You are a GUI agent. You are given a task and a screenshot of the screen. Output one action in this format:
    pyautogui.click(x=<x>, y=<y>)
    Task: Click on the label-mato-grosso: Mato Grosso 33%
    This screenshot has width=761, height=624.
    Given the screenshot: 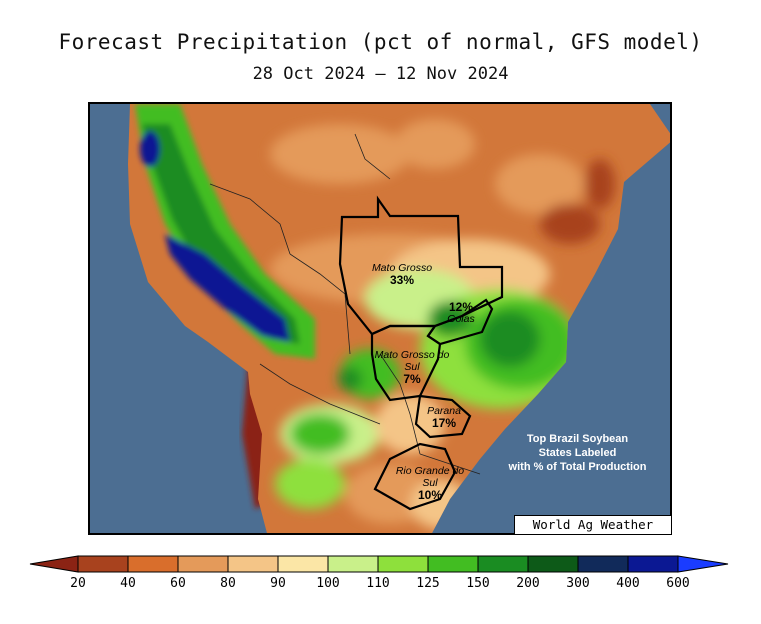 What is the action you would take?
    pyautogui.click(x=402, y=274)
    